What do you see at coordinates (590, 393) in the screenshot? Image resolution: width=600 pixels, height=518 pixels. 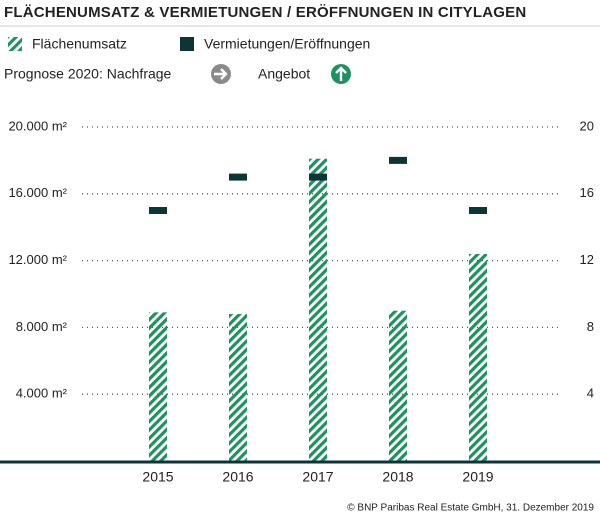 I see `y2-tick-label: 4` at bounding box center [590, 393].